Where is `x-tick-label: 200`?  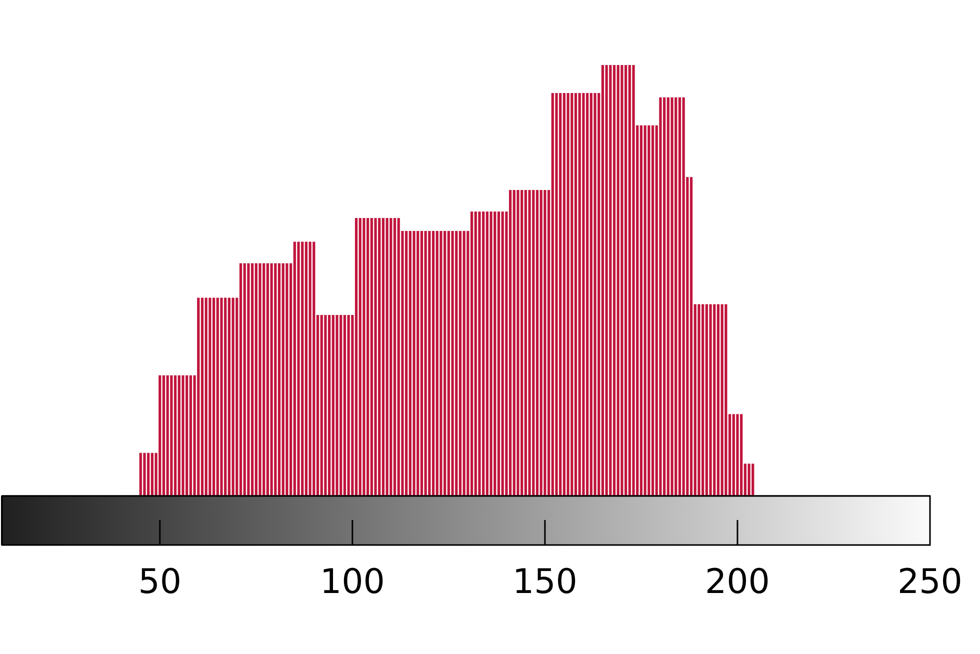 x-tick-label: 200 is located at coordinates (737, 582).